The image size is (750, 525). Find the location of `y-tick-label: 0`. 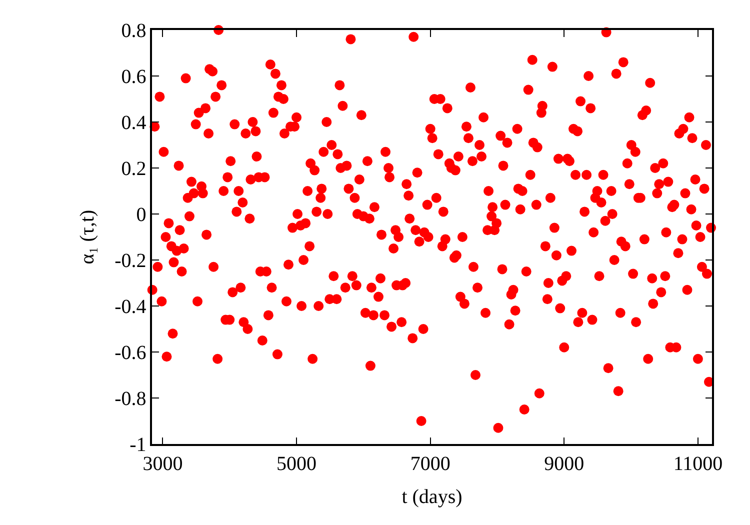

y-tick-label: 0 is located at coordinates (141, 215).